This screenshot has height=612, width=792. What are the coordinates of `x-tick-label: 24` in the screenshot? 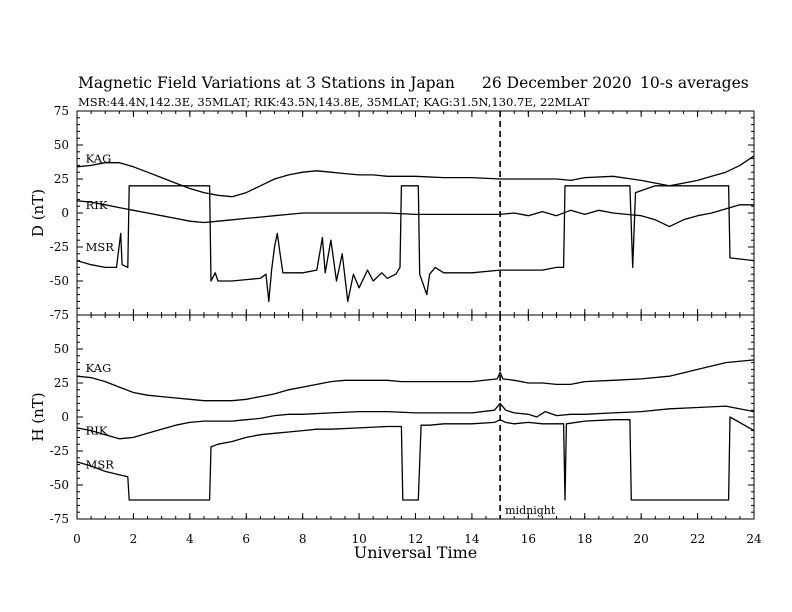 It's located at (754, 539).